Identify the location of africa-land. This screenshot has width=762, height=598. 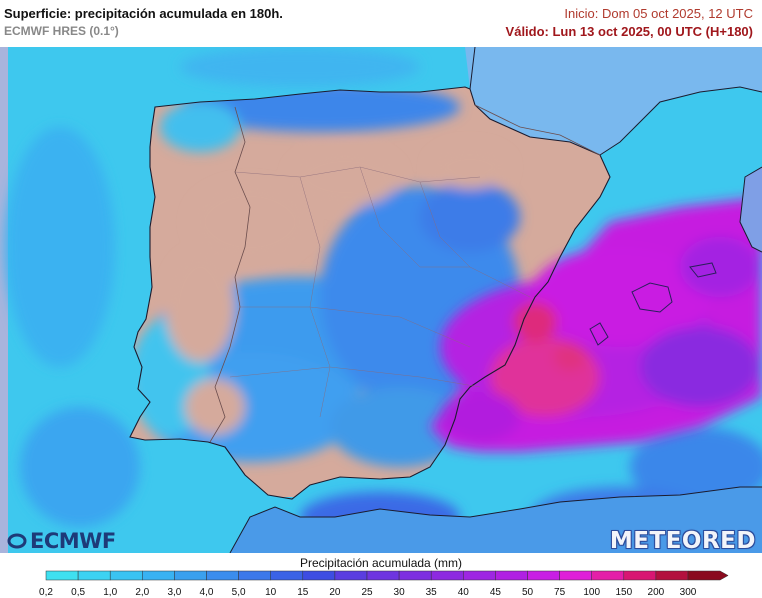
(496, 520).